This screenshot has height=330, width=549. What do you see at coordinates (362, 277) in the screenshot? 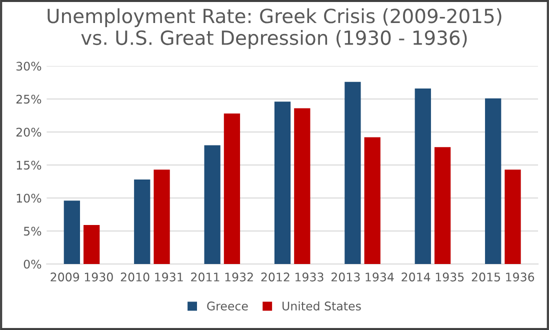
I see `x-tick-label: 2013 1934` at bounding box center [362, 277].